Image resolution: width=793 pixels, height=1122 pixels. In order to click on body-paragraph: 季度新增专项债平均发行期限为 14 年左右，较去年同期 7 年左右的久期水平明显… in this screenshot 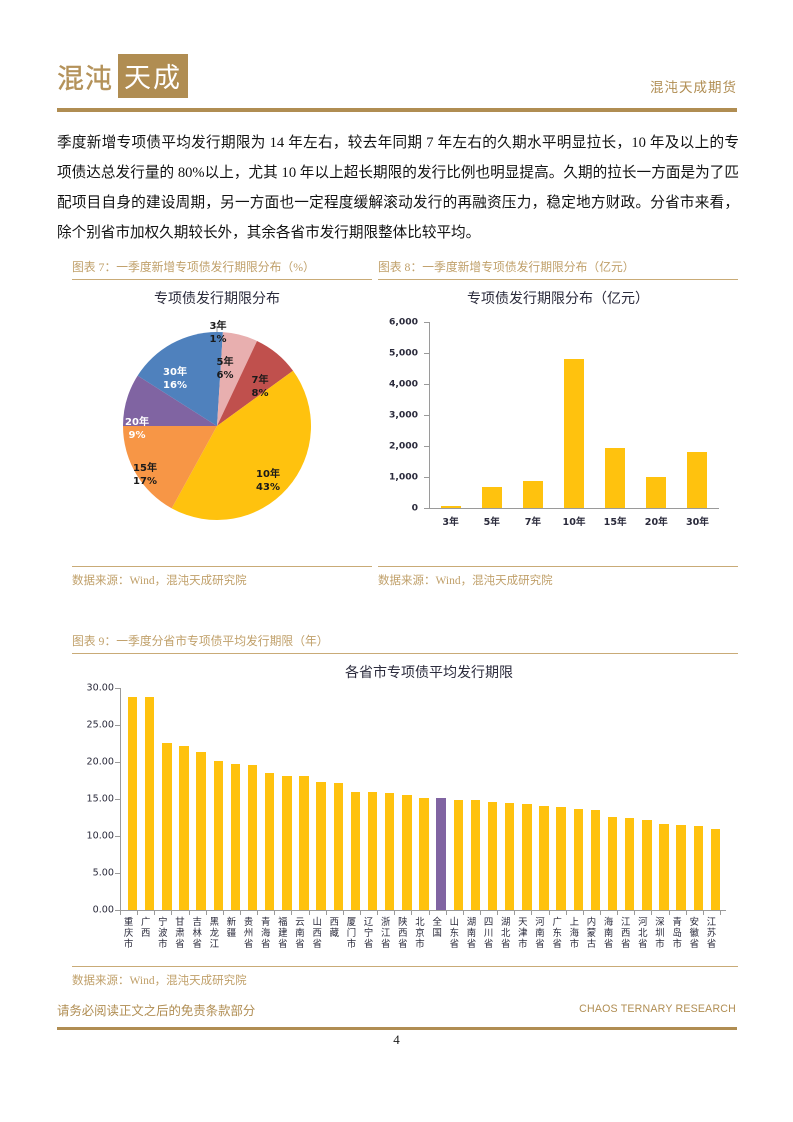, I will do `click(398, 188)`.